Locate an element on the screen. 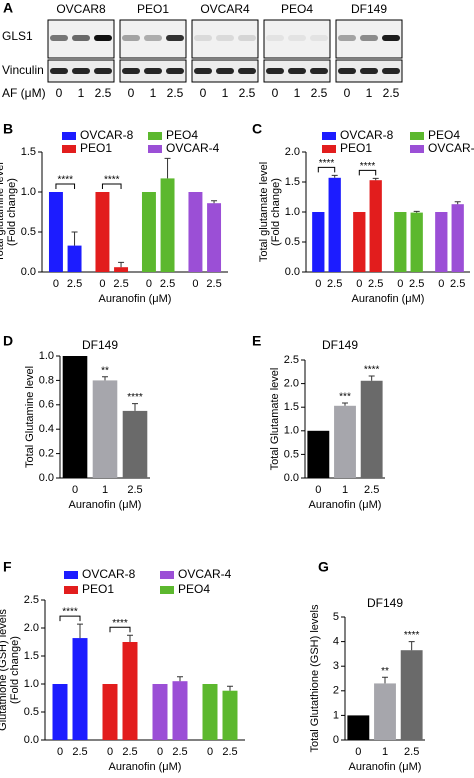  y-tick-label: 1.0 is located at coordinates (31, 684).